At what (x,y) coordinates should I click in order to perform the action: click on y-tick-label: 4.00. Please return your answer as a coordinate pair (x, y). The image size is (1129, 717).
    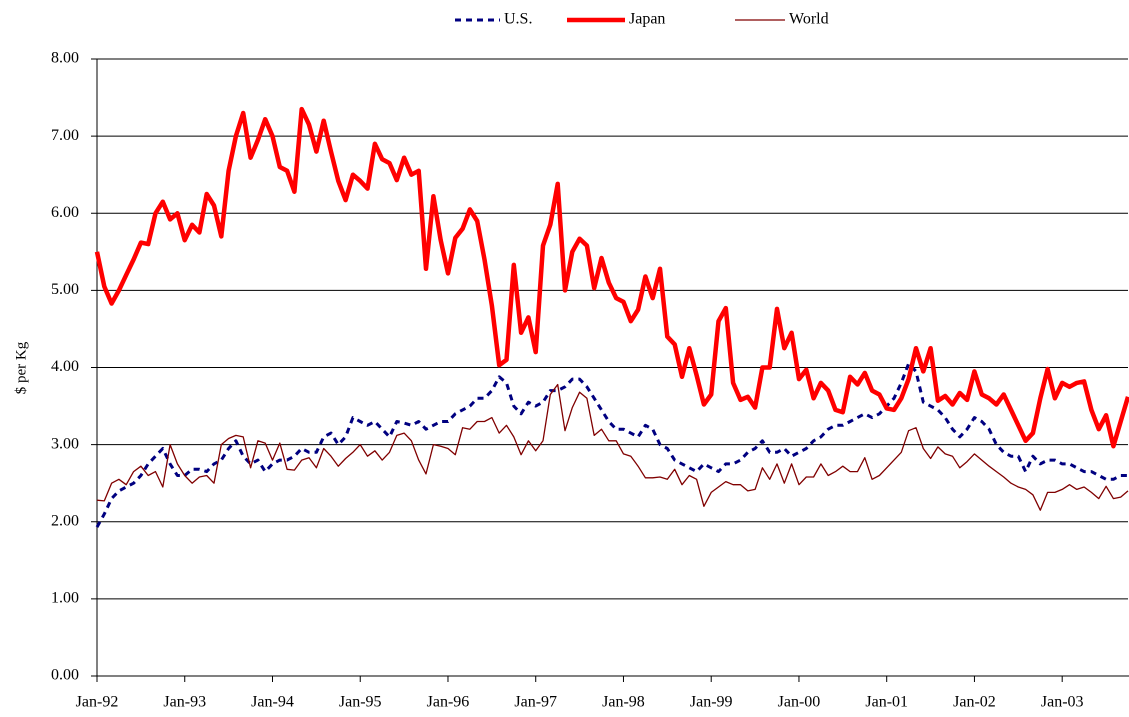
    Looking at the image, I should click on (65, 366).